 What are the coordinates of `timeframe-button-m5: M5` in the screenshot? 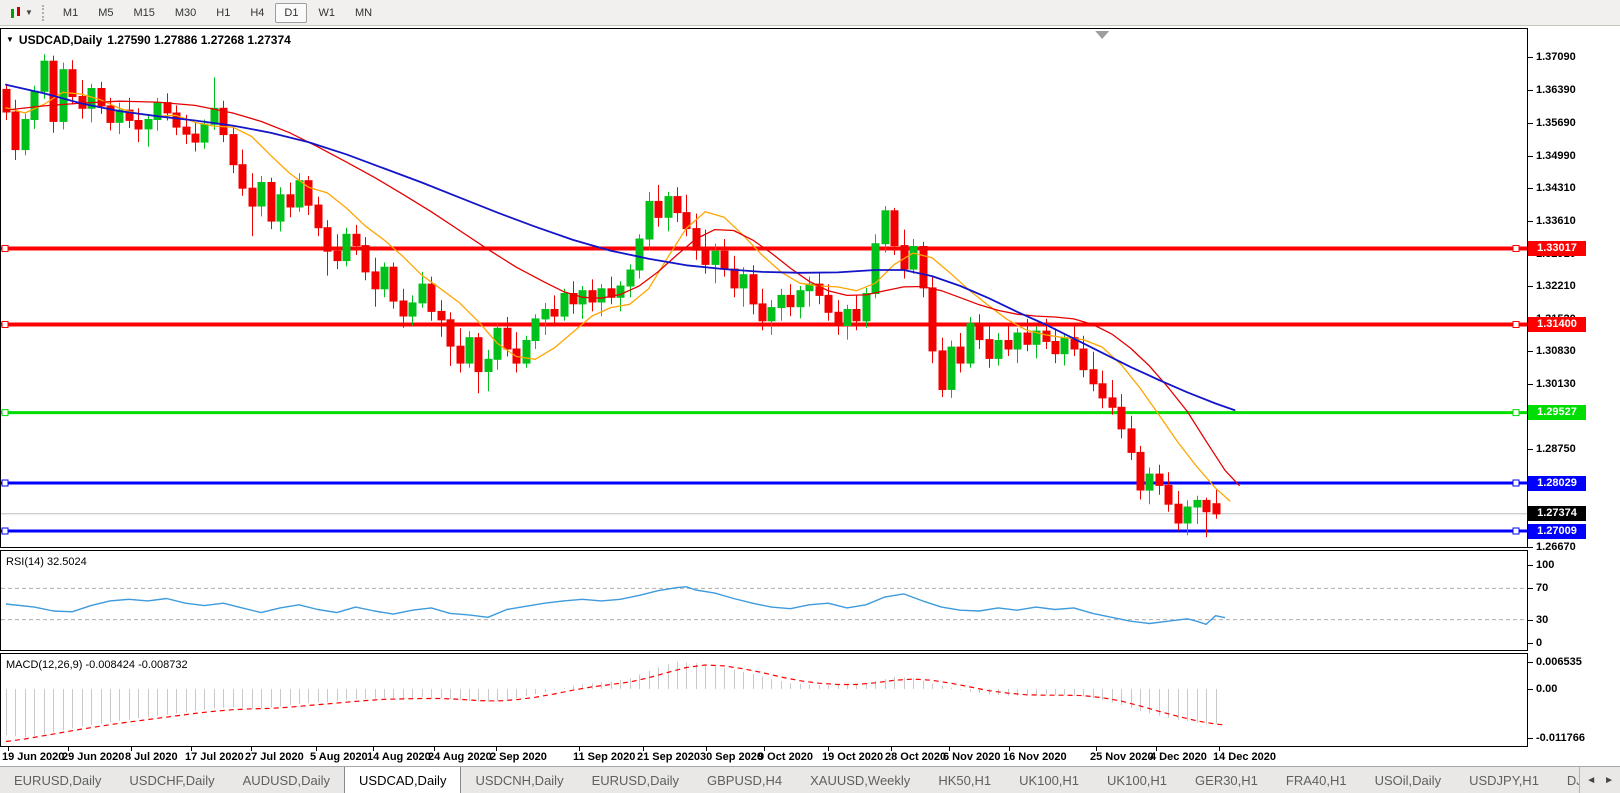 It's located at (105, 13).